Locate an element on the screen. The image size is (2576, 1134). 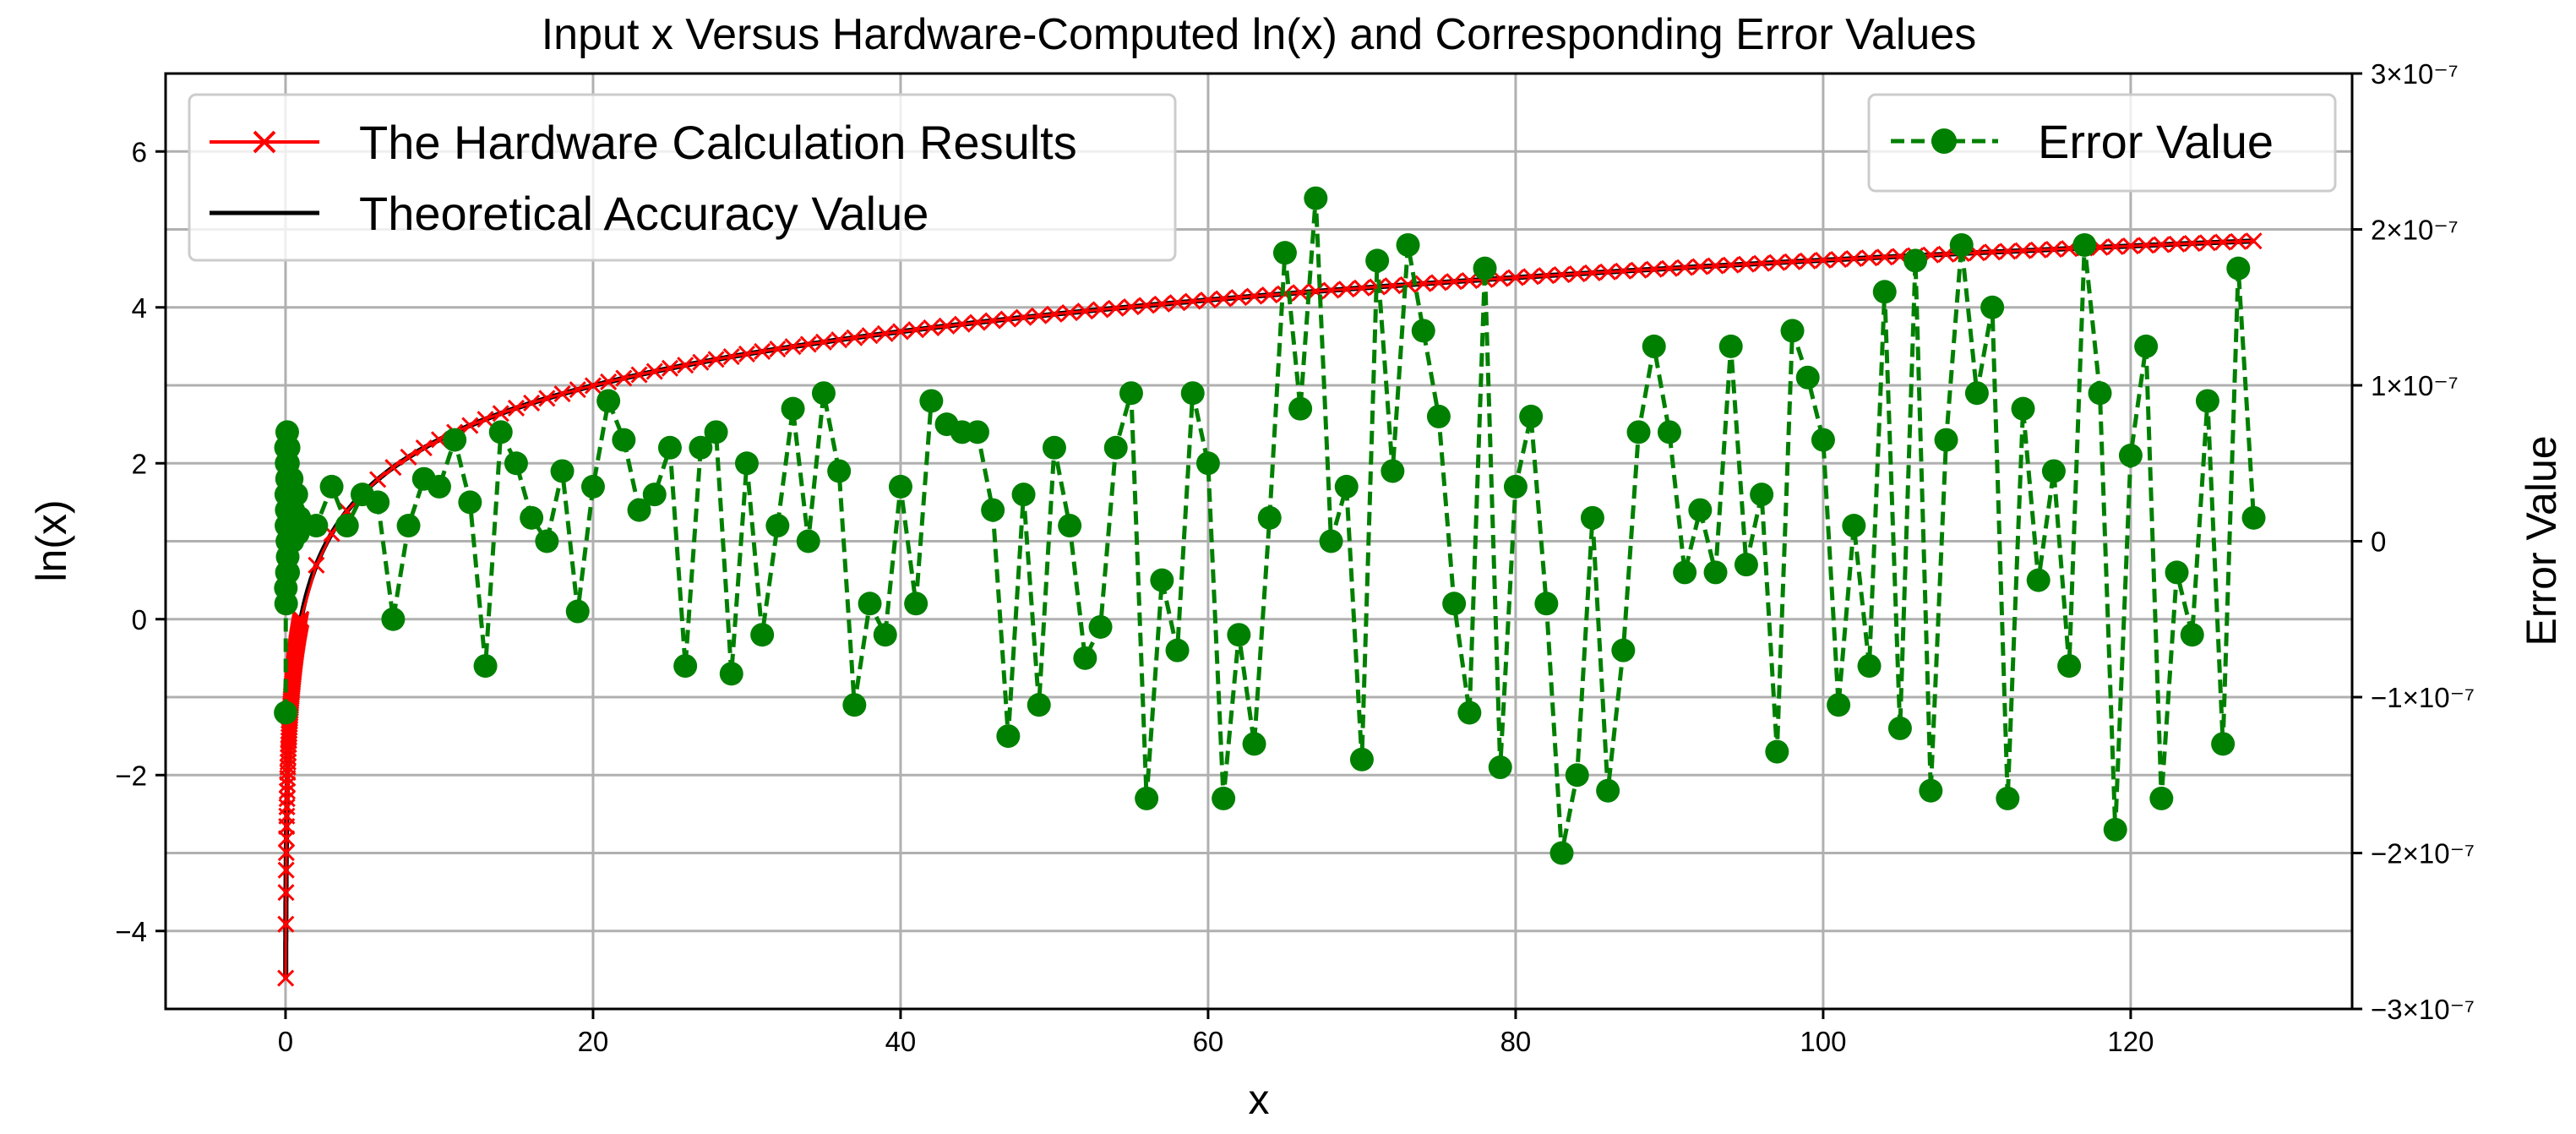
y2-tick-label: 2×10⁻⁷ is located at coordinates (2415, 230).